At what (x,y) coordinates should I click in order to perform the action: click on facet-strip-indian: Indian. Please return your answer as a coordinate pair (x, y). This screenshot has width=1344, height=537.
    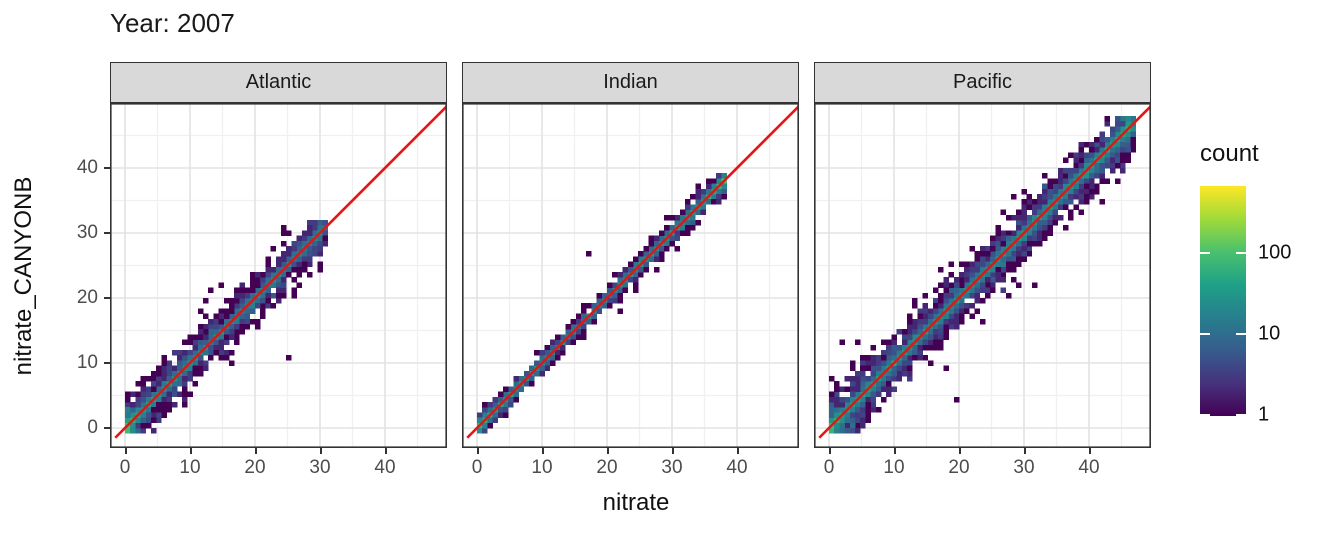
    Looking at the image, I should click on (630, 82).